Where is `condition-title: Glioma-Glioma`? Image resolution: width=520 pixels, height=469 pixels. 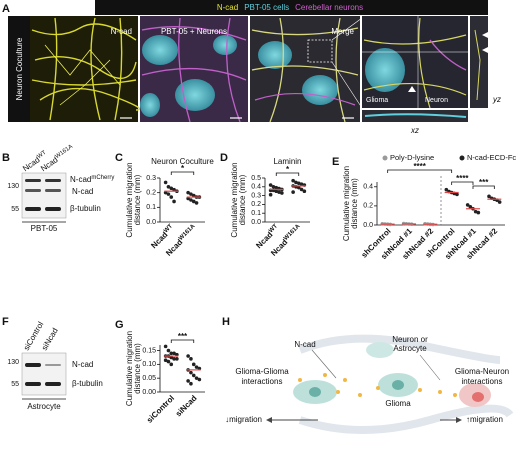 condition-title: Glioma-Glioma is located at coordinates (262, 371).